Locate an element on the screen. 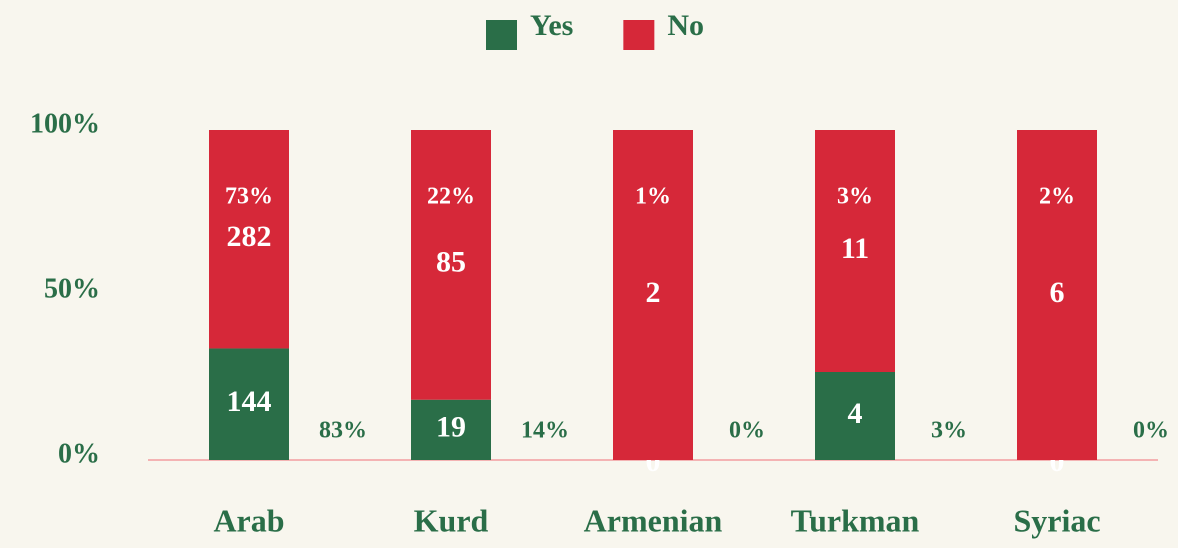  x-tick-label: Kurd is located at coordinates (451, 520).